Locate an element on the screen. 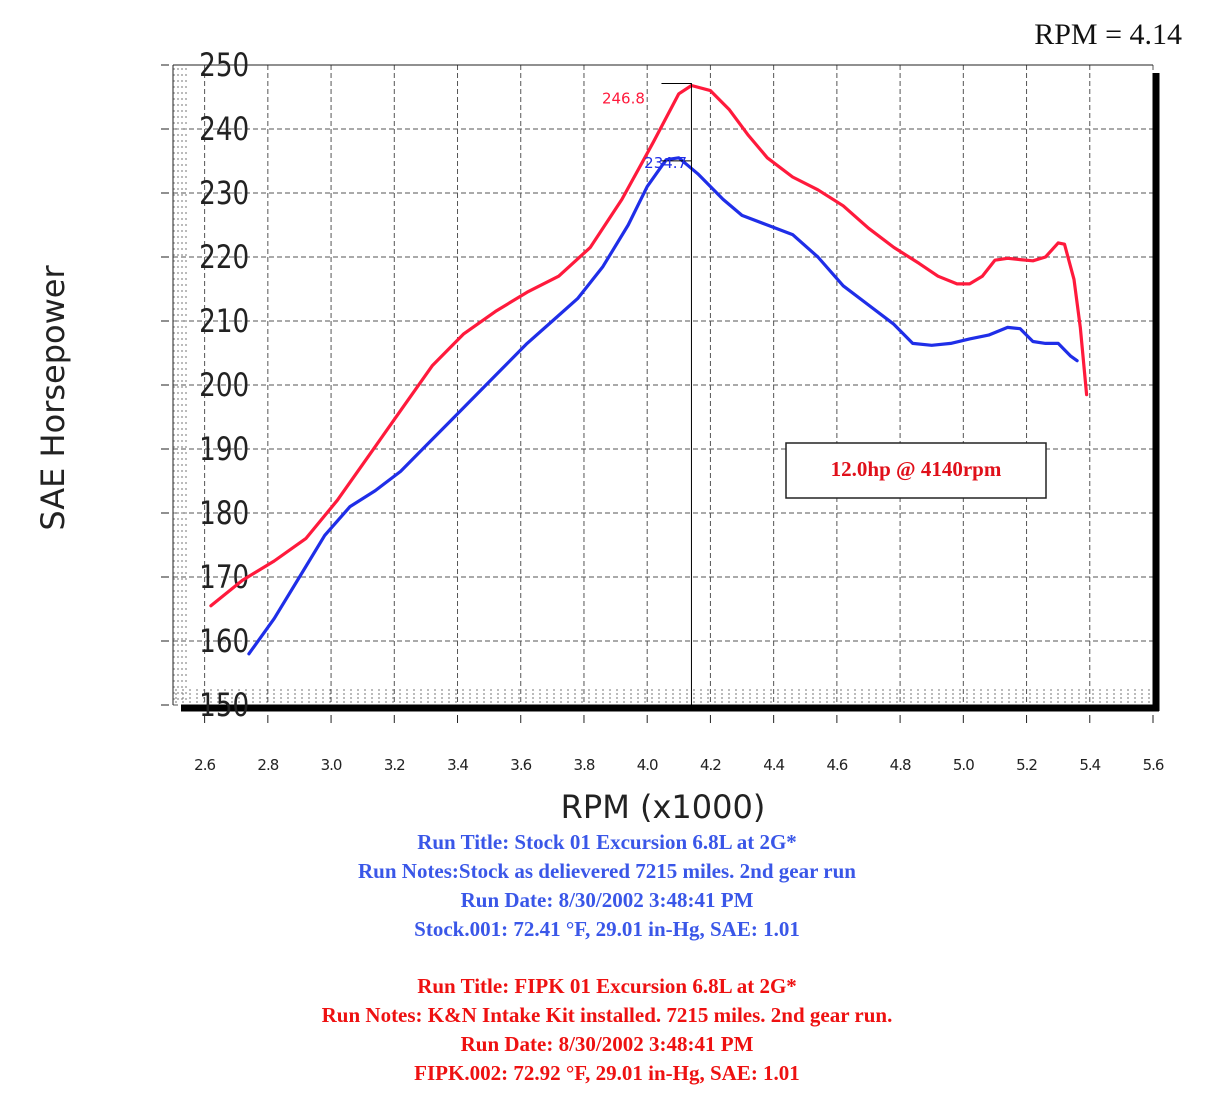 The width and height of the screenshot is (1214, 1117). x-tick-label: 3.4 is located at coordinates (457, 765).